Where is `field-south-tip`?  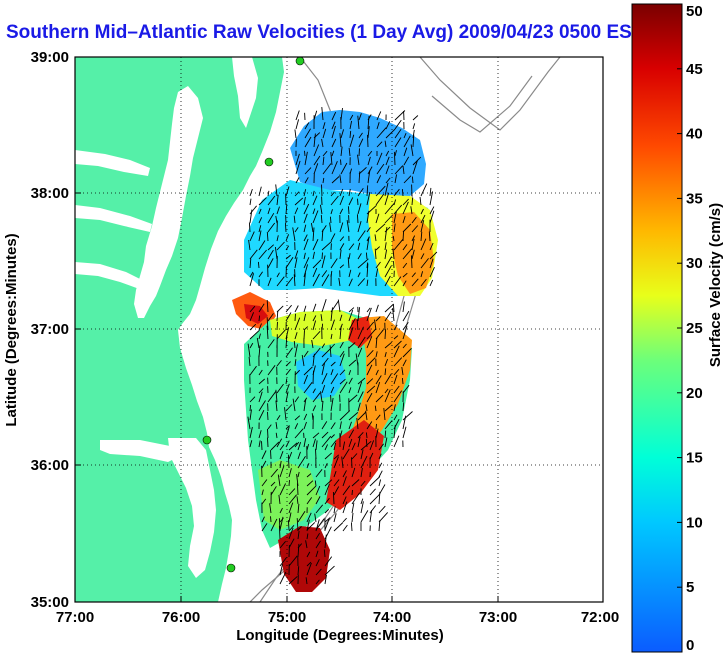 field-south-tip is located at coordinates (304, 559).